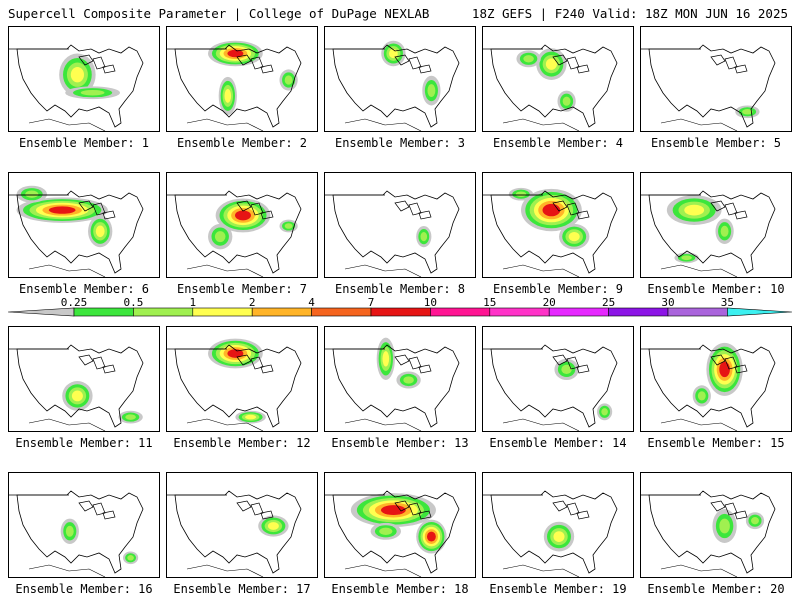 Image resolution: width=800 pixels, height=600 pixels. What do you see at coordinates (400, 443) in the screenshot?
I see `ensemble-member-label: Ensemble Member: 13` at bounding box center [400, 443].